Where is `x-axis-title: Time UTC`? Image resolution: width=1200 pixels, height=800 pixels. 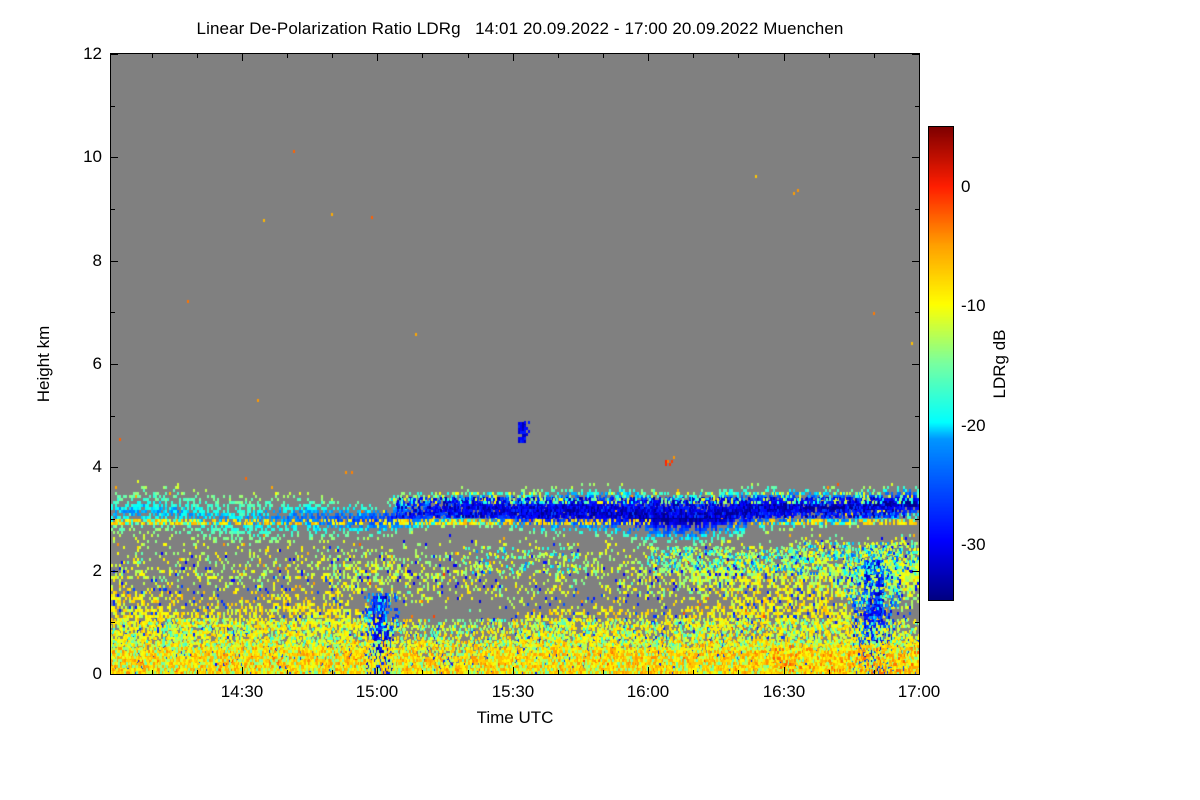 x-axis-title: Time UTC is located at coordinates (515, 717).